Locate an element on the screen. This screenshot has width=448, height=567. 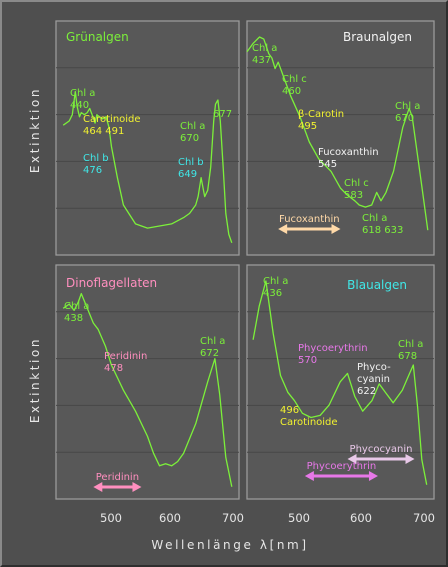
band-arrow: Fucoxanthin is located at coordinates (309, 224).